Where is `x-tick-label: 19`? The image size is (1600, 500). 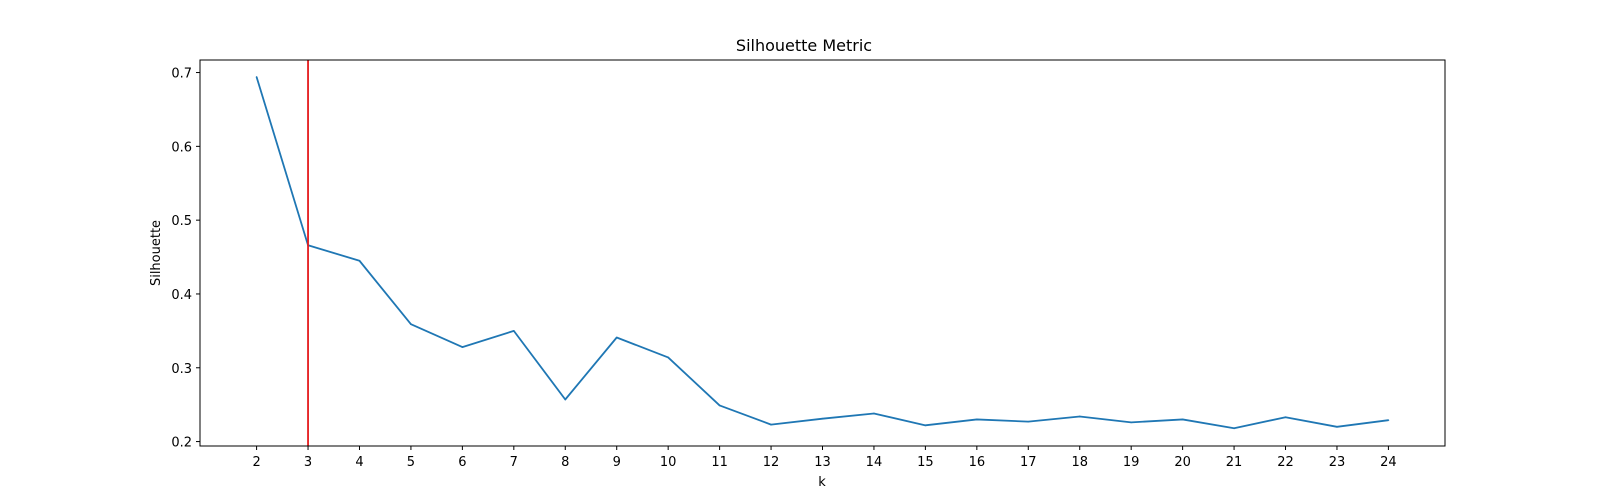
x-tick-label: 19 is located at coordinates (1131, 462).